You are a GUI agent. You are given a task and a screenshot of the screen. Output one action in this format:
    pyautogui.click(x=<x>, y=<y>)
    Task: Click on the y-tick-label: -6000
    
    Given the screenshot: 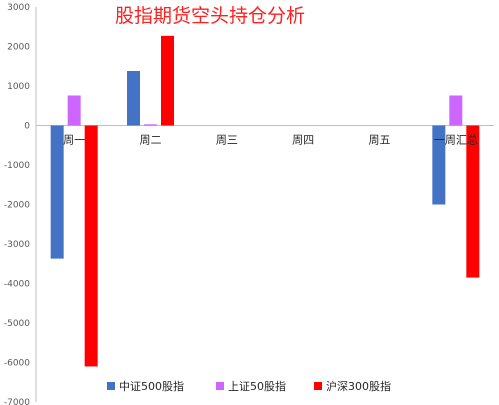 What is the action you would take?
    pyautogui.click(x=17, y=364)
    